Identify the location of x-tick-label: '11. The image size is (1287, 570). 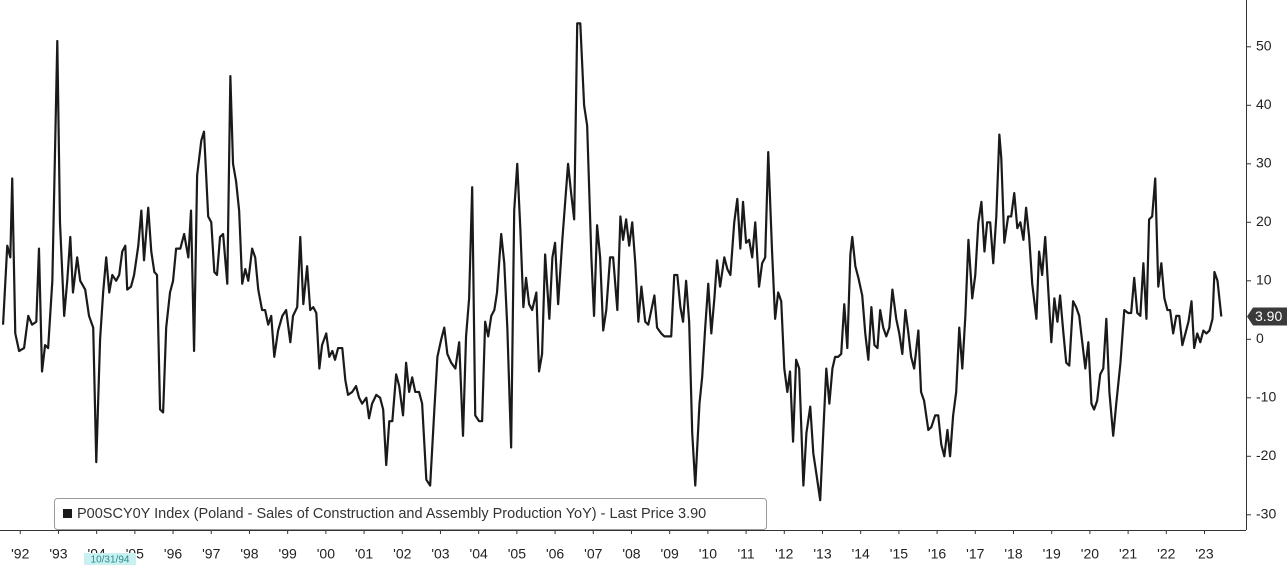
(745, 554).